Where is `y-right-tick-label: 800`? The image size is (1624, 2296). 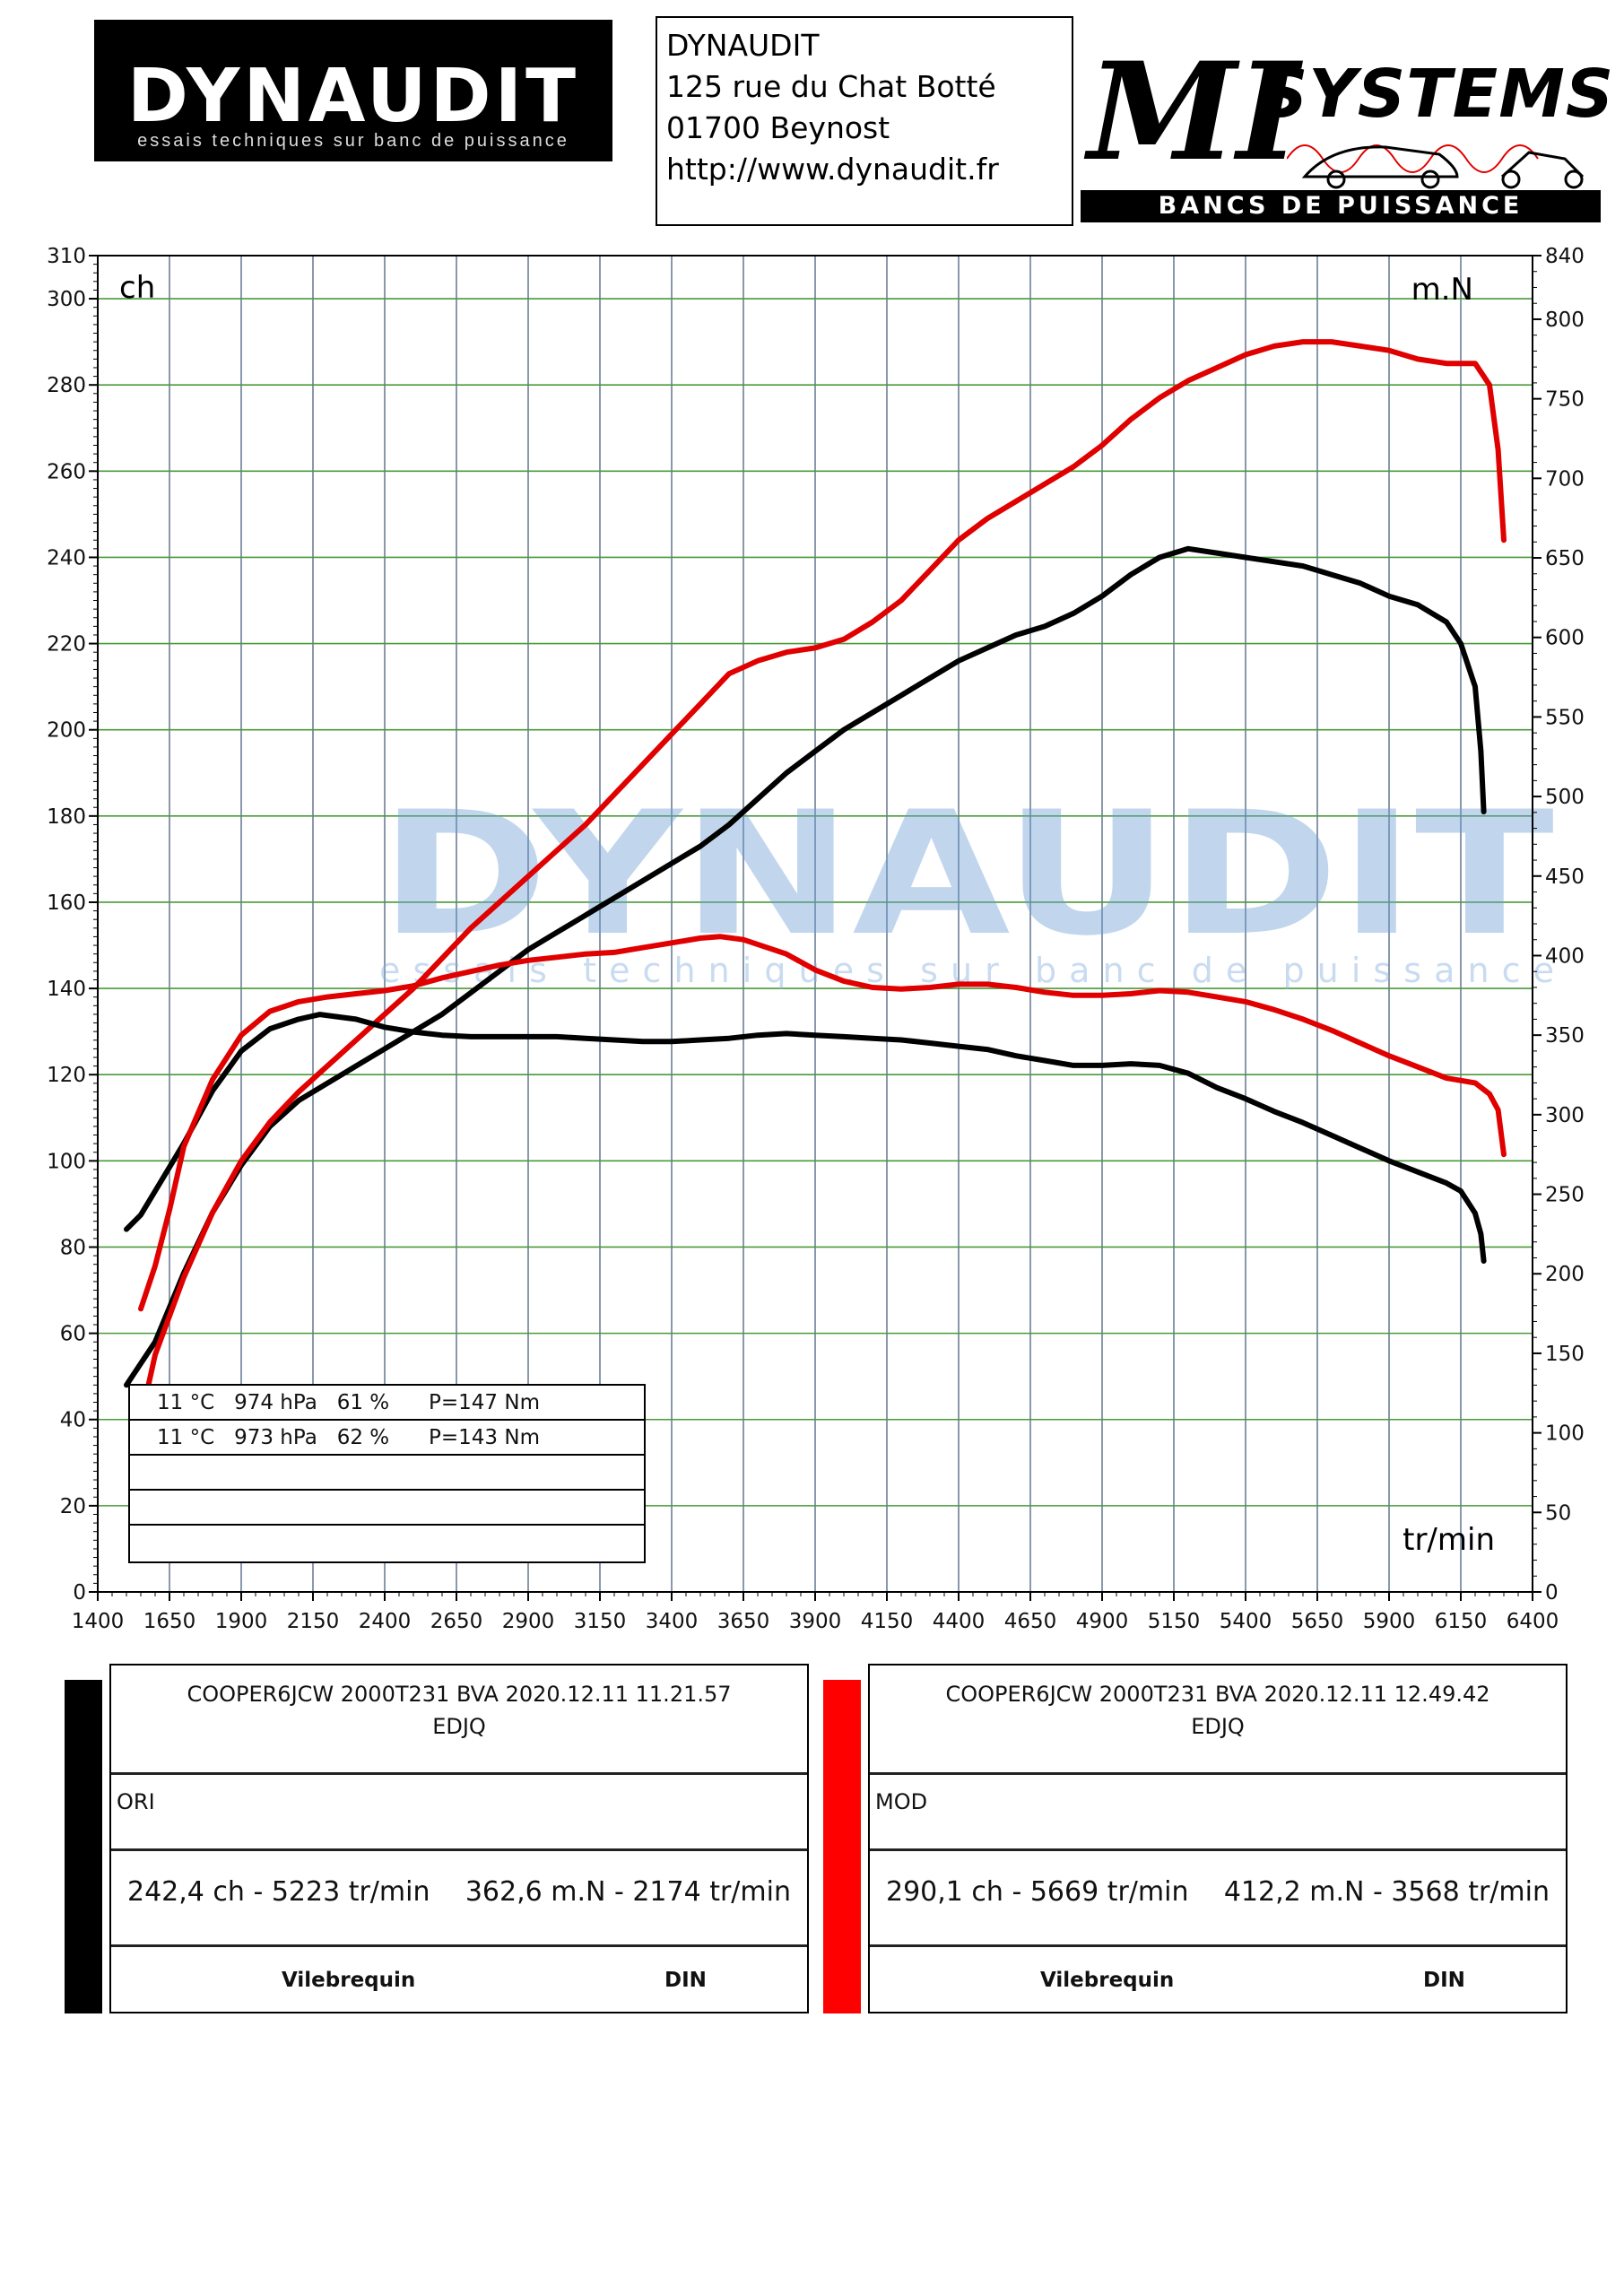
y-right-tick-label: 800 is located at coordinates (1565, 320).